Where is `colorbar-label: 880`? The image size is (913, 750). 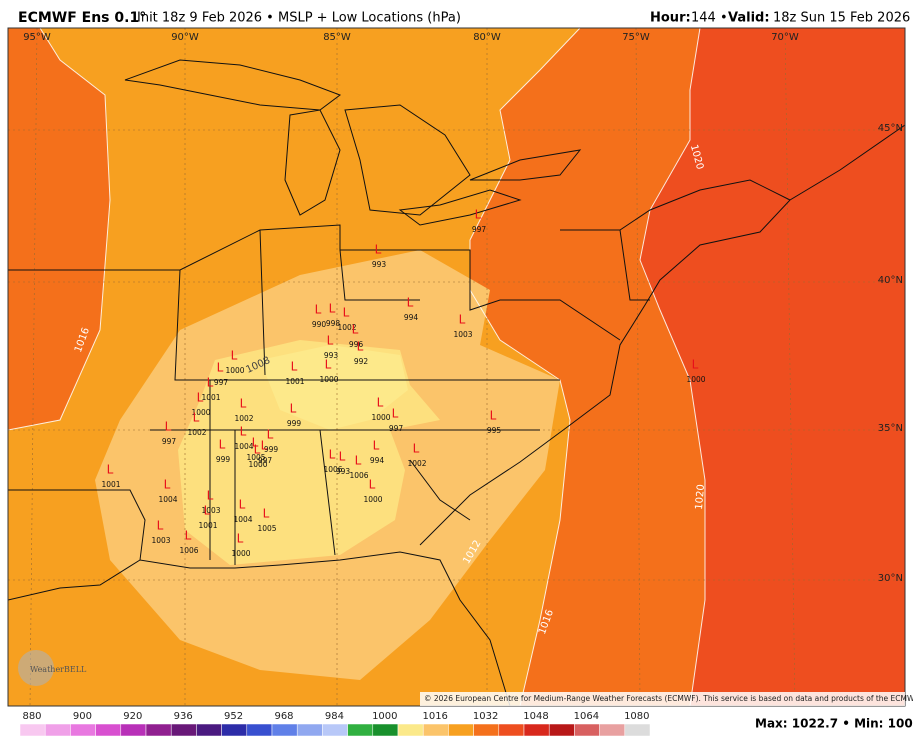 colorbar-label: 880 is located at coordinates (31, 716).